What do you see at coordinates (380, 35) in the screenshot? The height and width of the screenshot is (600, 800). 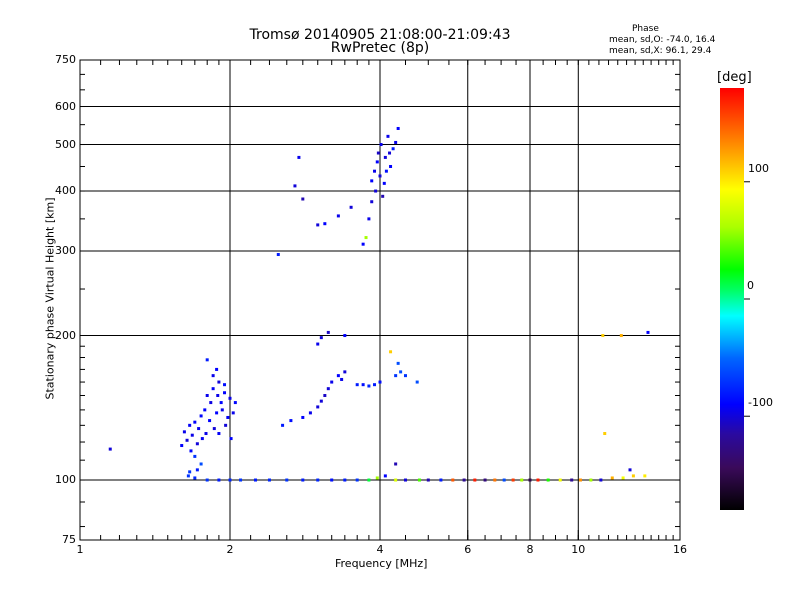 I see `chart-title: Tromsø 20140905 21:08:00-21:09:43` at bounding box center [380, 35].